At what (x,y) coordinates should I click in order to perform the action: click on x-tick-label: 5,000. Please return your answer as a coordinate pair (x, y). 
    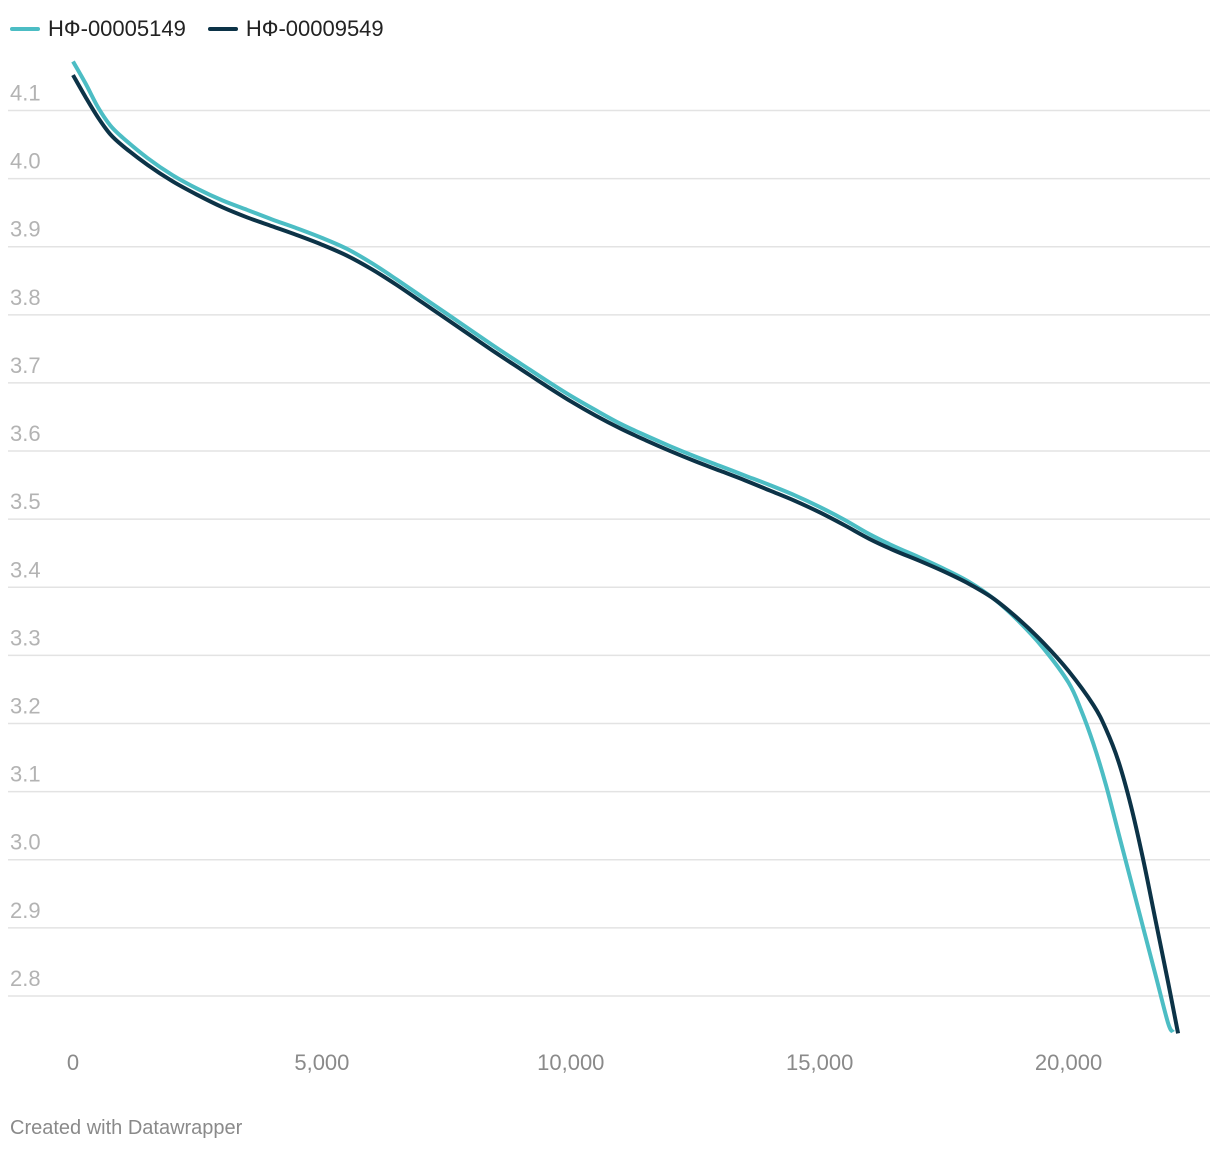
    Looking at the image, I should click on (321, 1062).